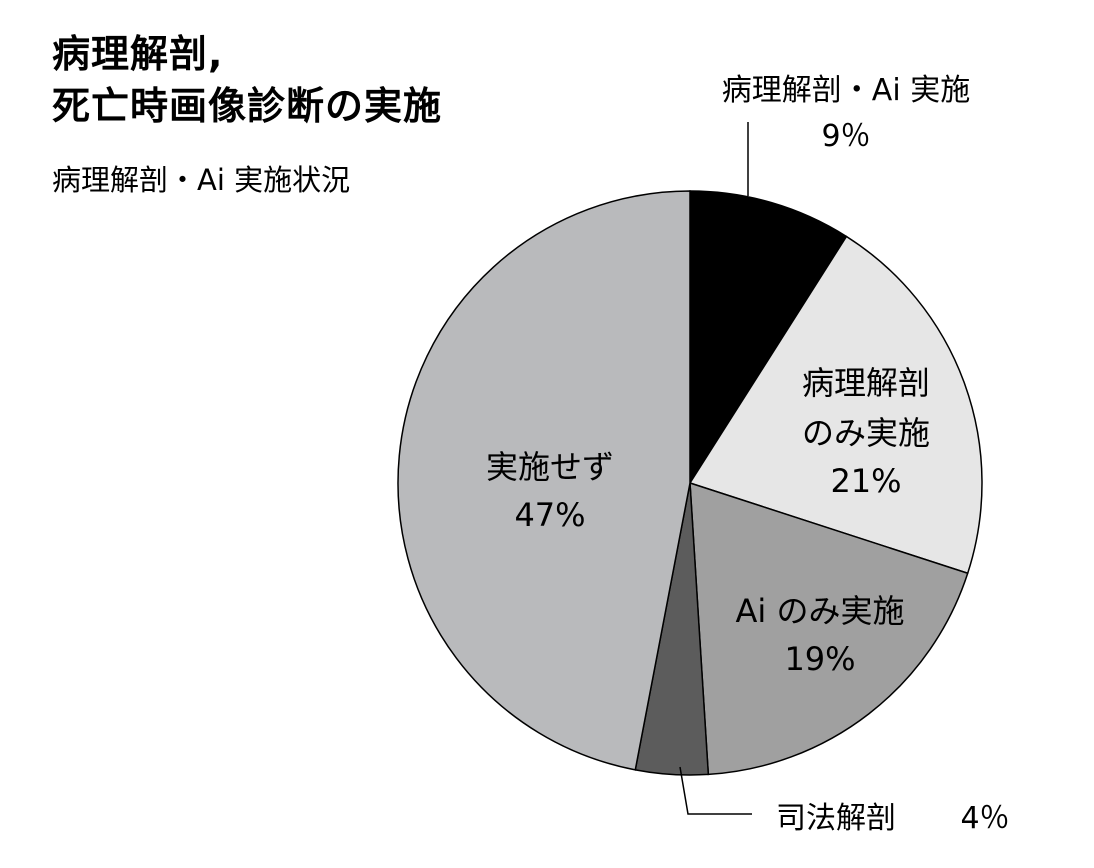 This screenshot has width=1094, height=868. What do you see at coordinates (866, 383) in the screenshot?
I see `slice-label: 病理解剖` at bounding box center [866, 383].